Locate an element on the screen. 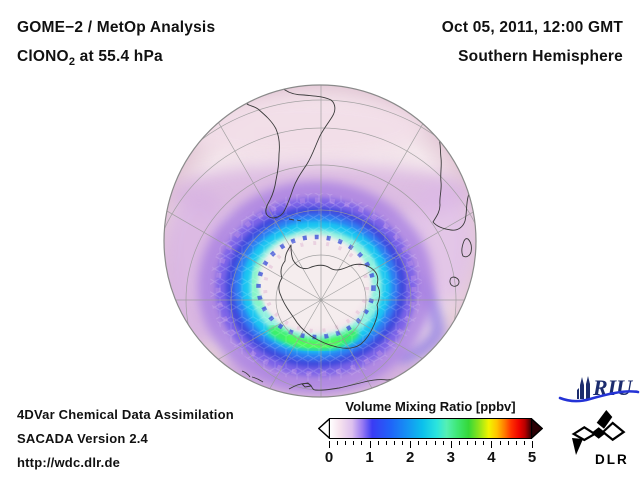 This screenshot has height=480, width=640. assimilation-label: 4DVar Chemical Data Assimilation is located at coordinates (125, 414).